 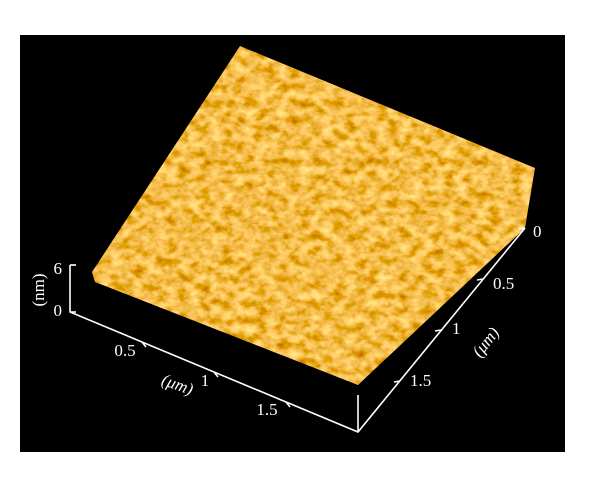 What do you see at coordinates (38, 289) in the screenshot?
I see `z-axis-label: (nm)` at bounding box center [38, 289].